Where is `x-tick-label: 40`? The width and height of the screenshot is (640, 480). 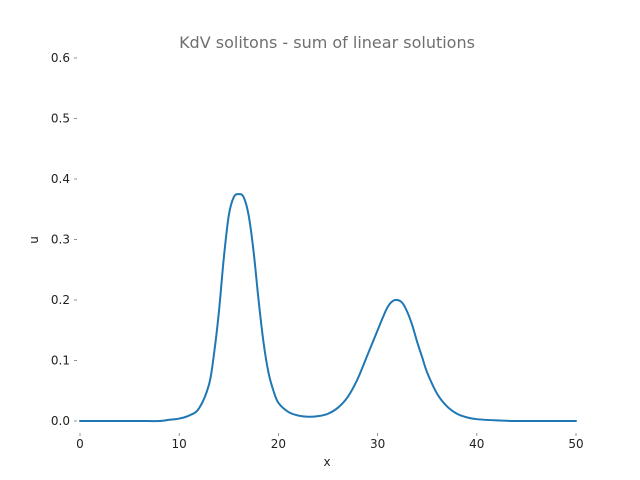 x-tick-label: 40 is located at coordinates (476, 444).